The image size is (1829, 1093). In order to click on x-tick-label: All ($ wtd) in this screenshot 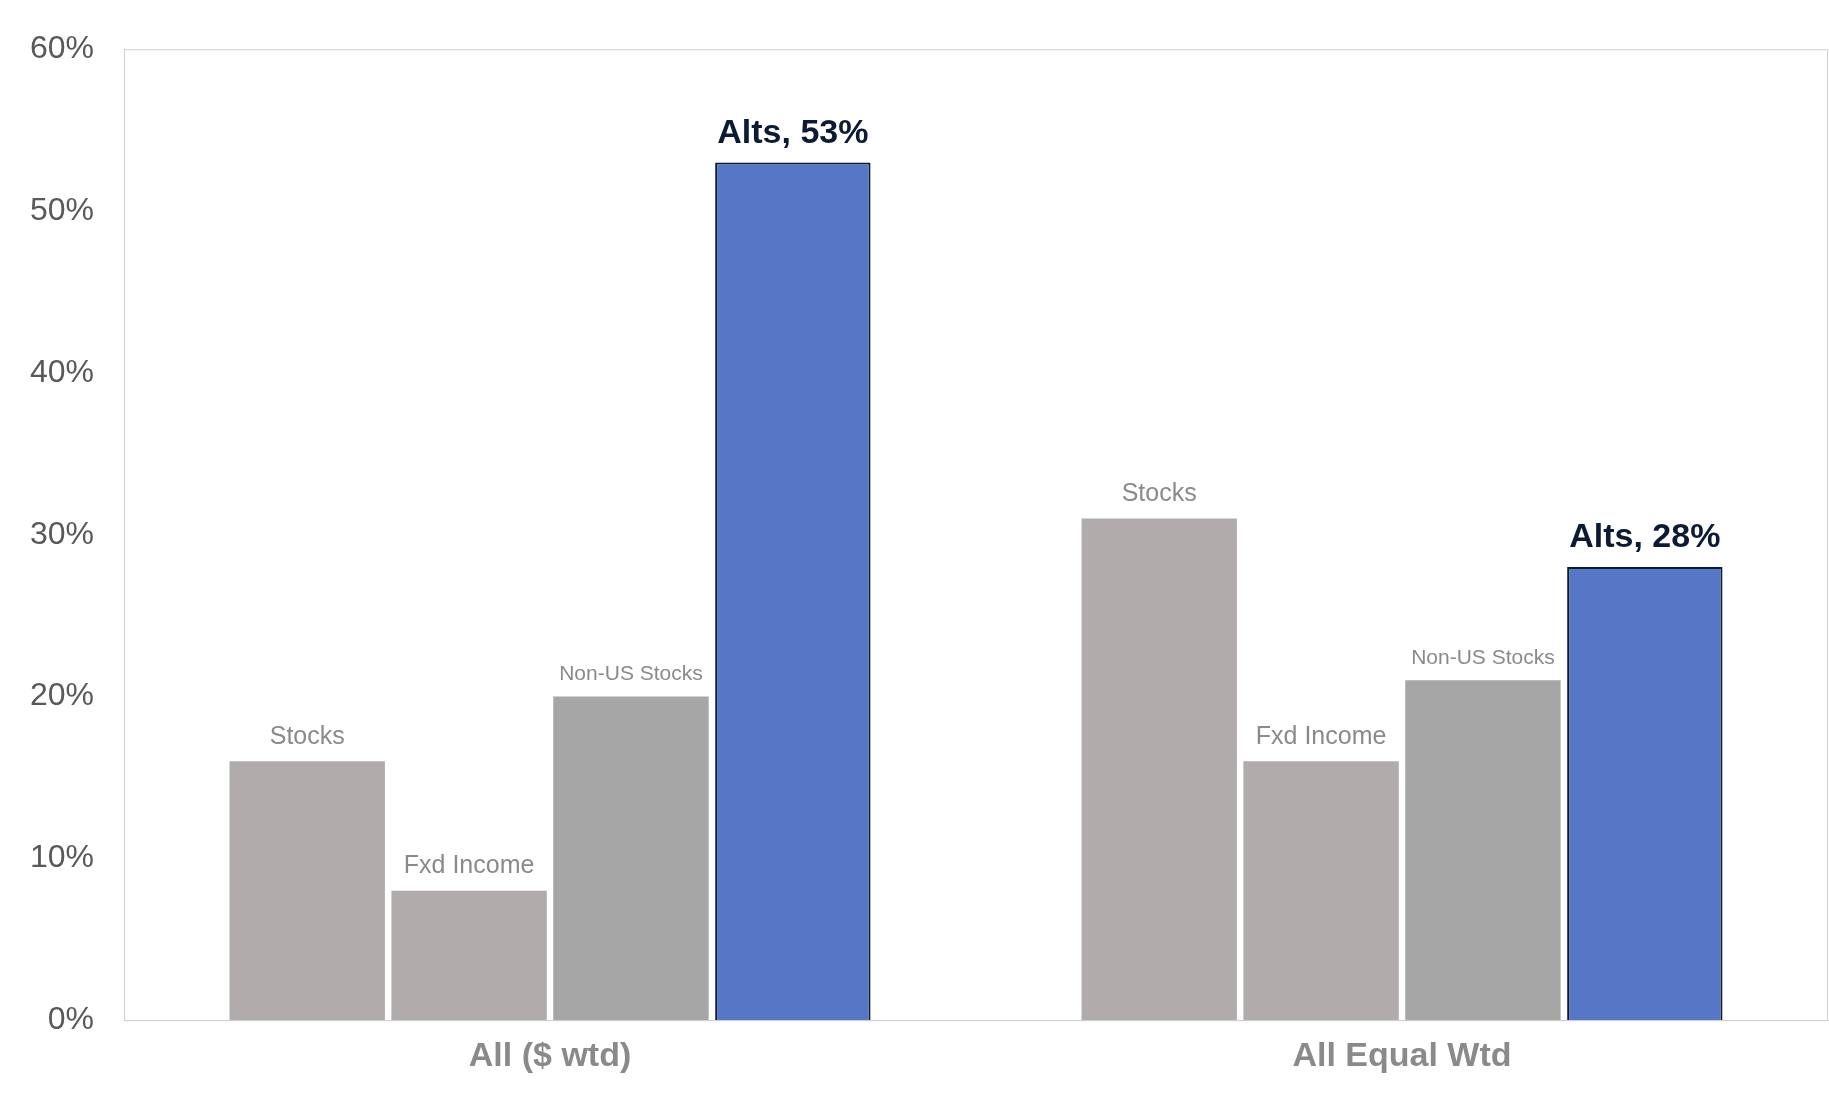, I will do `click(550, 1053)`.